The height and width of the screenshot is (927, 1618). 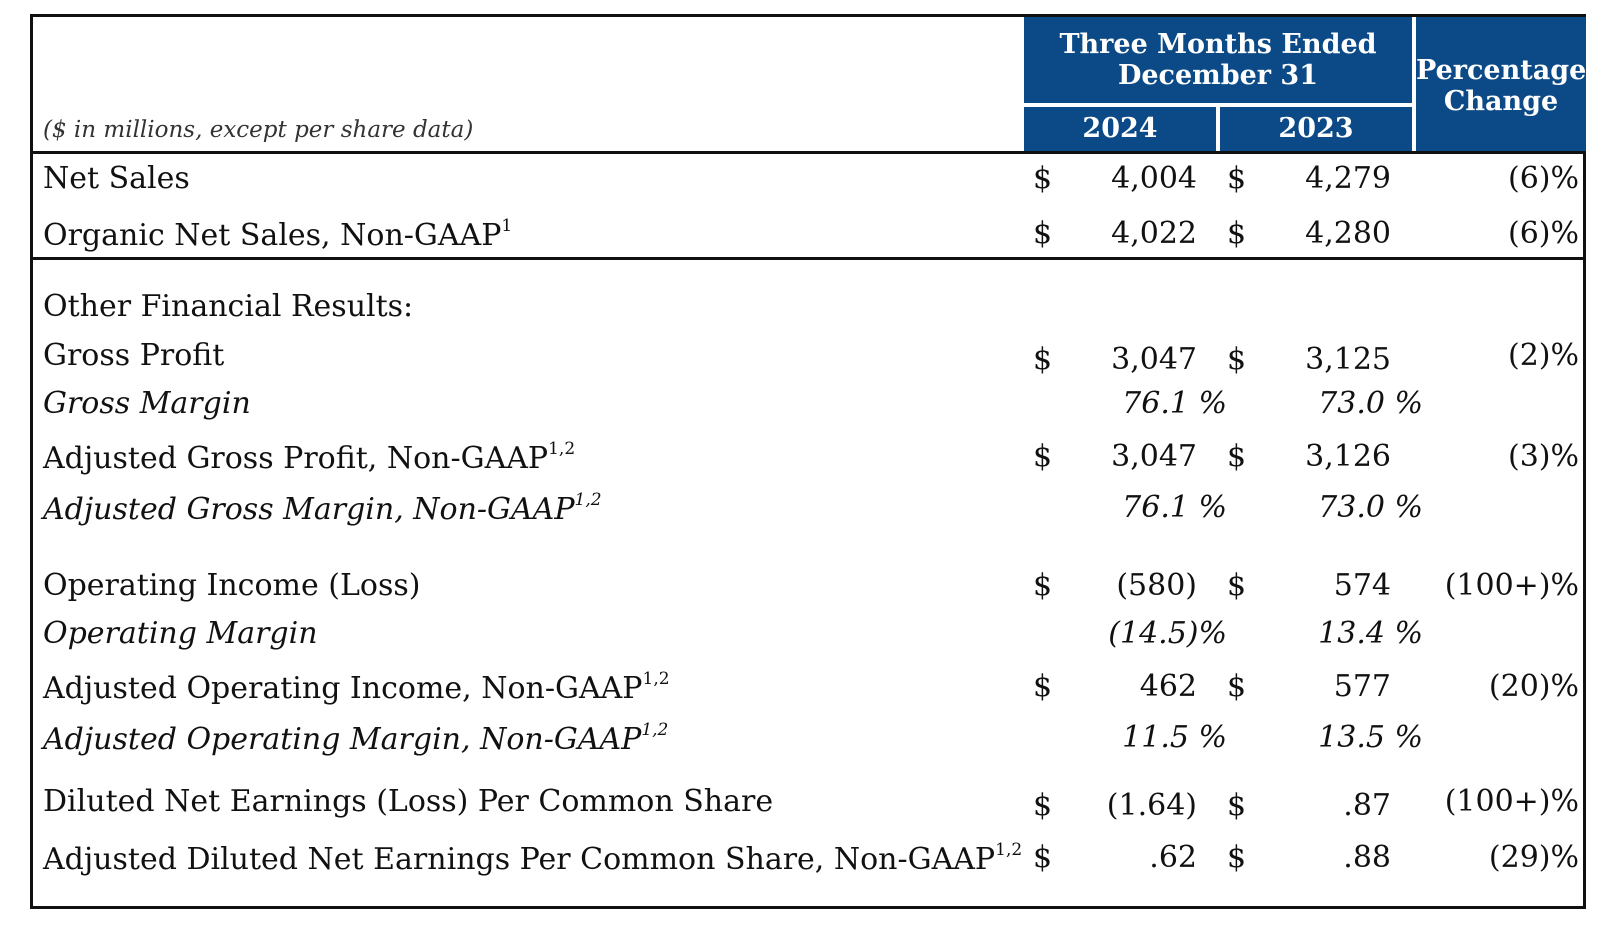 What do you see at coordinates (232, 585) in the screenshot?
I see `row-label: Operating Income (Loss)` at bounding box center [232, 585].